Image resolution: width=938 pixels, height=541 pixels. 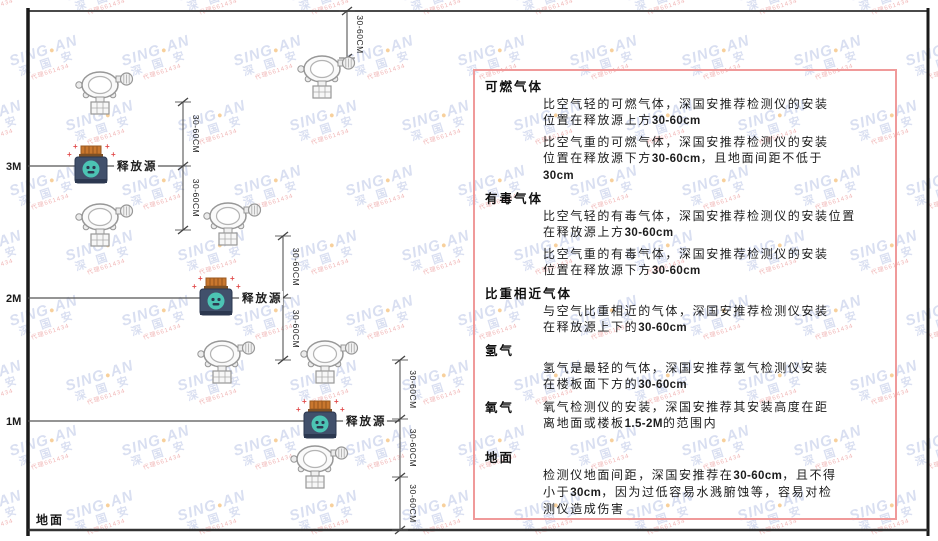 I want to click on section-paragraph: 氢气是最轻的气体，深国安推荐氢气检测仪安装 在楼板面下方的30-60cm, so click(x=714, y=376).